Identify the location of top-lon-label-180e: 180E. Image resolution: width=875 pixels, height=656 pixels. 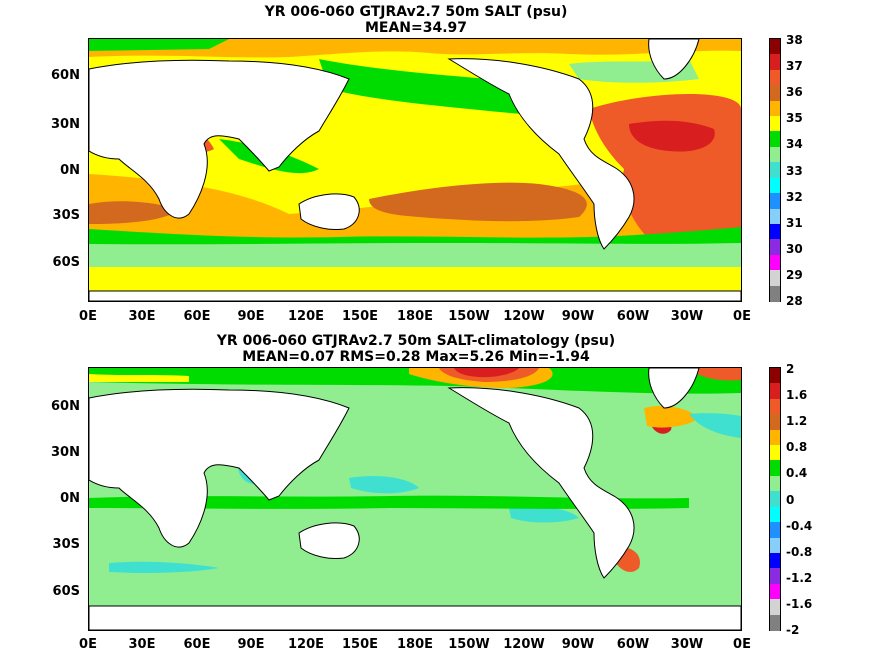
(415, 316).